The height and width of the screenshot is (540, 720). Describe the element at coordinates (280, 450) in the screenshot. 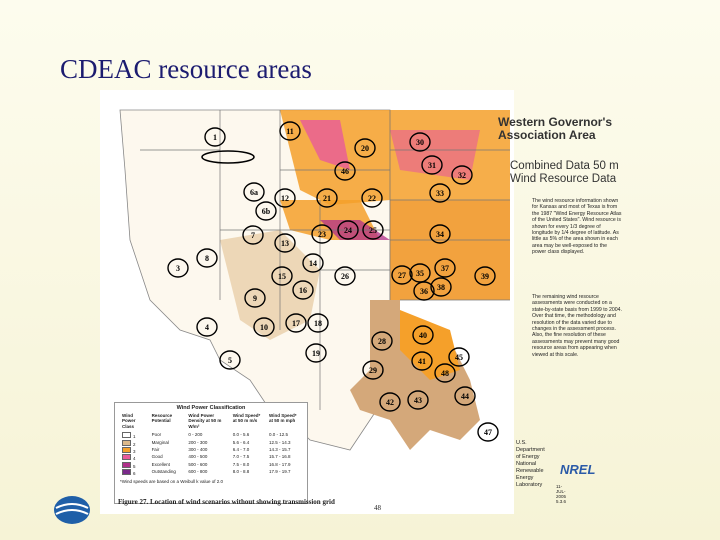

I see `legend-text: 14.3 - 15.7` at that location.